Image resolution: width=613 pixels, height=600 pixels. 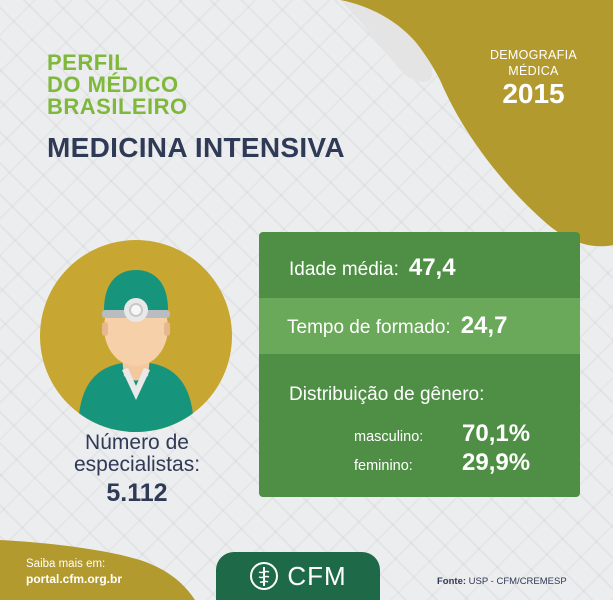 What do you see at coordinates (533, 93) in the screenshot?
I see `badge-year: 2015` at bounding box center [533, 93].